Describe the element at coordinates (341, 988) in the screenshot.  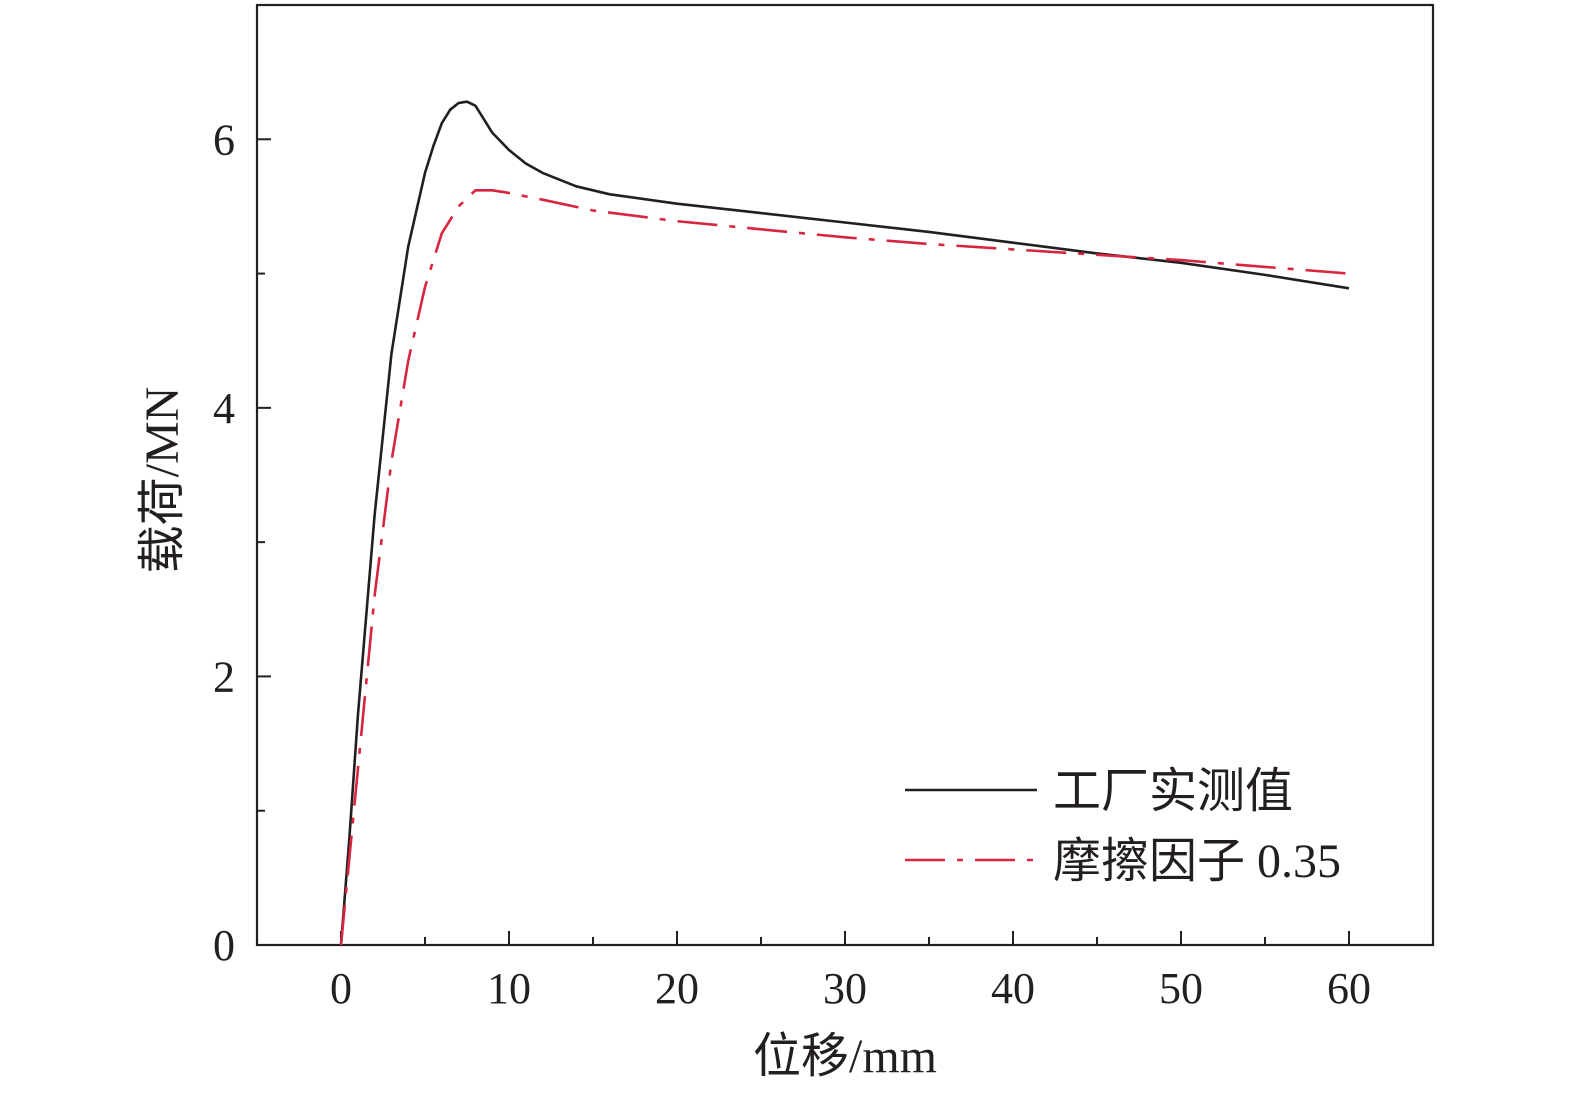
I see `x-tick-label: 0` at that location.